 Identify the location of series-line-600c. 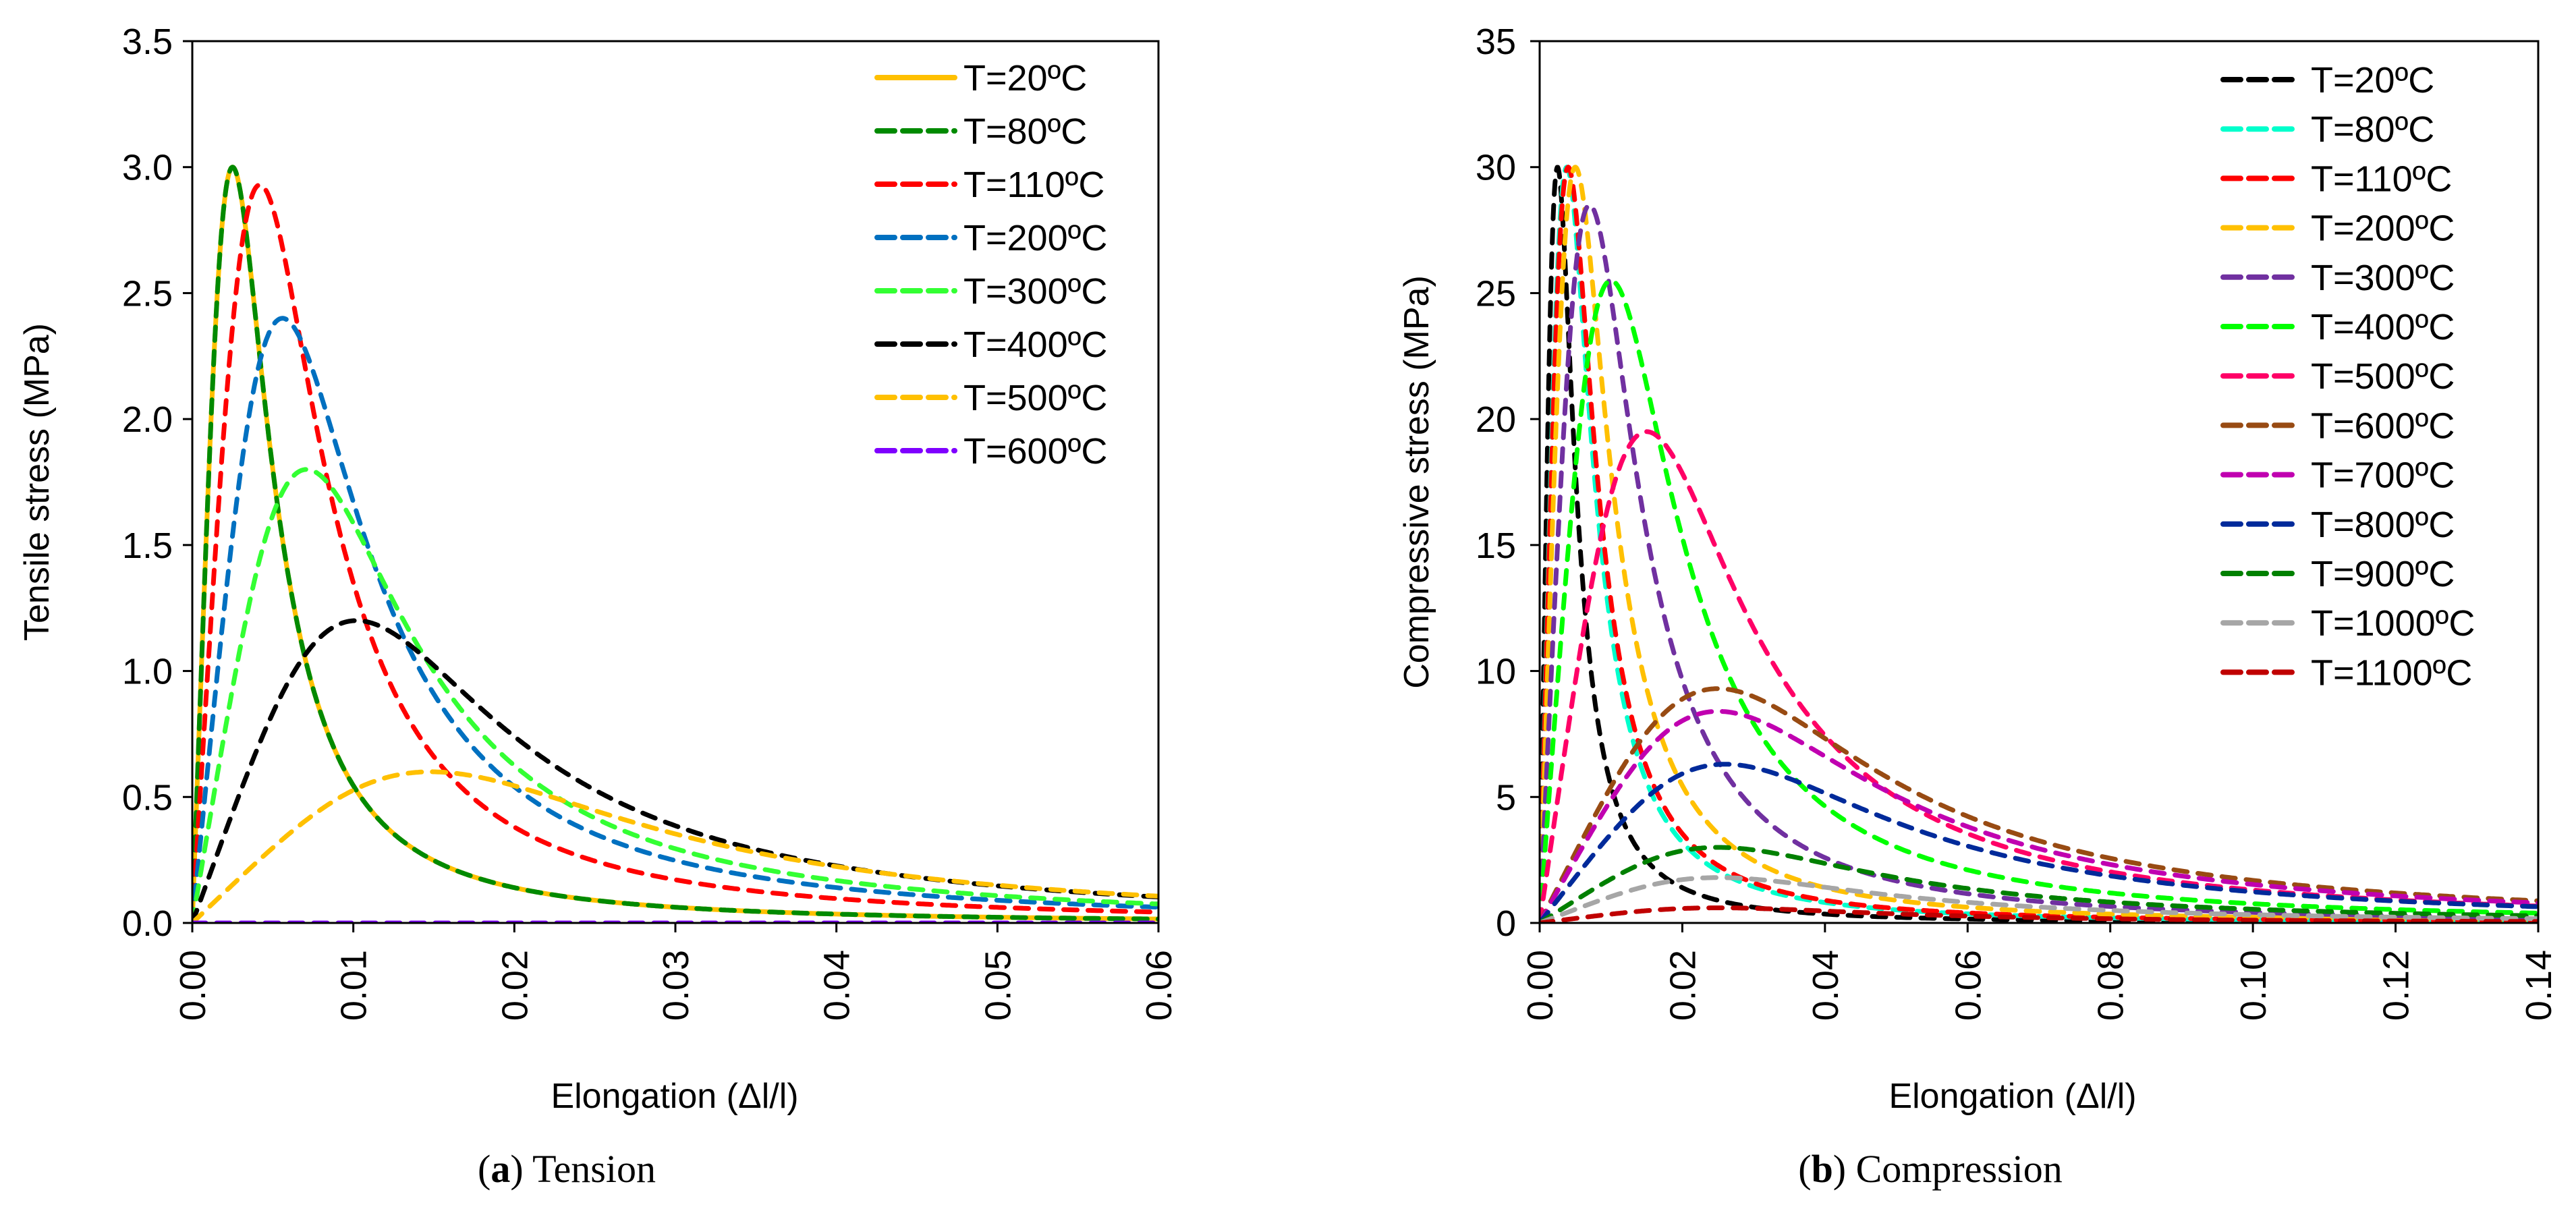
(2039, 805).